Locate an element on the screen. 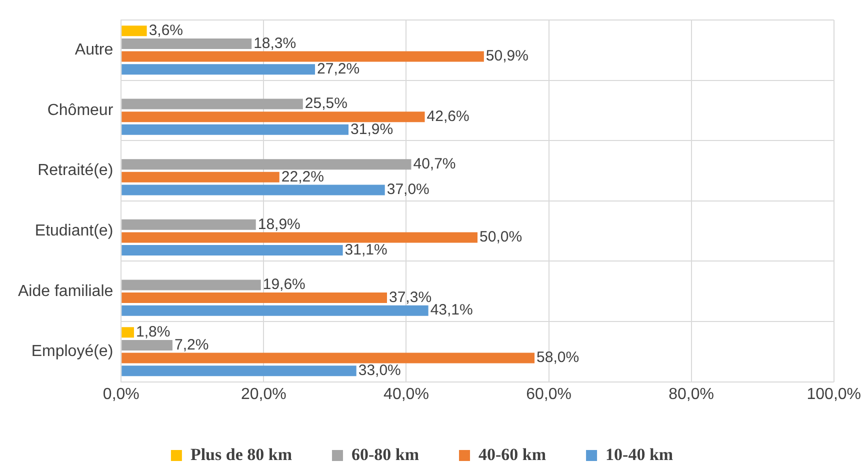 This screenshot has height=474, width=864. data-label: 19,6% is located at coordinates (284, 285).